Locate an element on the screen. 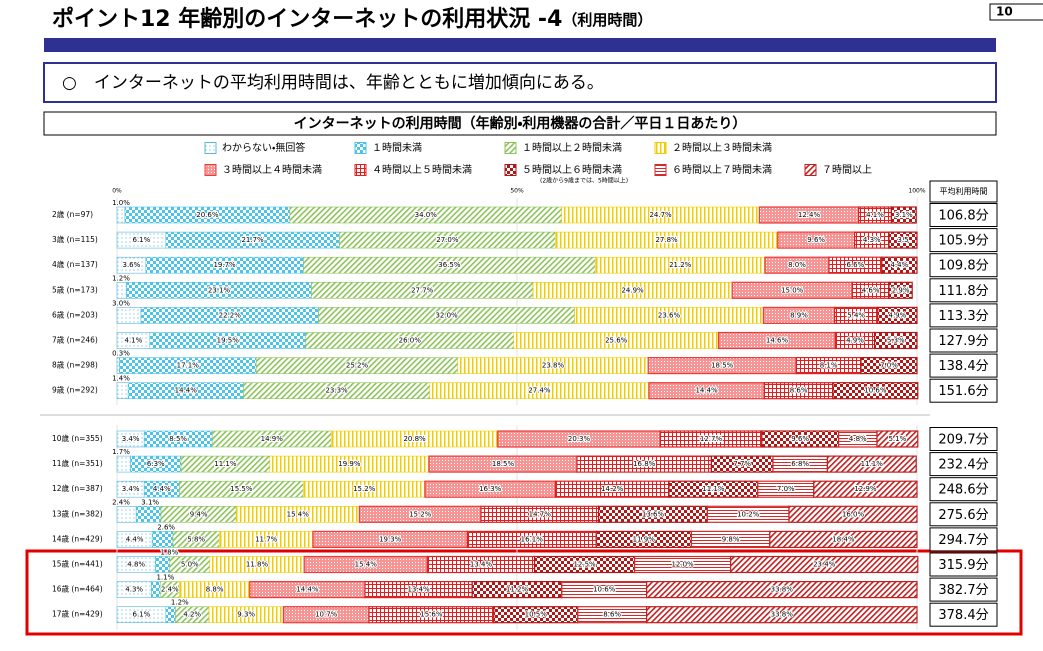 This screenshot has width=1043, height=651. segment-label: 4.2% is located at coordinates (192, 615).